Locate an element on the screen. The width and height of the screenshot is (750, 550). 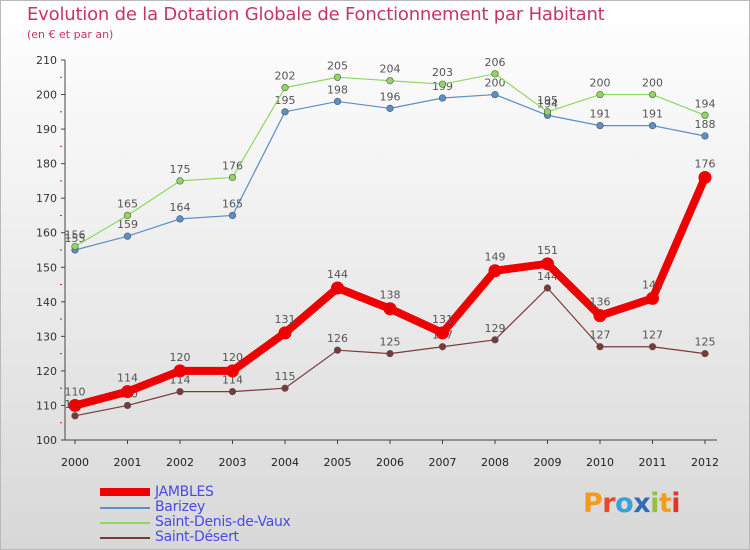
data-label-barizey: 165 is located at coordinates (232, 203).